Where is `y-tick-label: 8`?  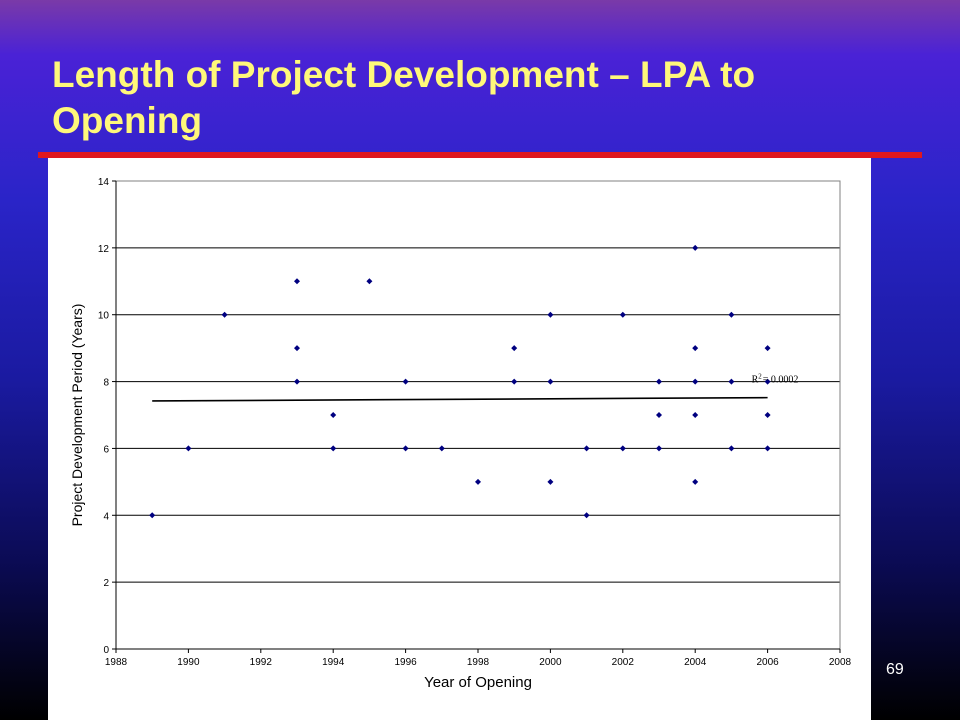 y-tick-label: 8 is located at coordinates (106, 383).